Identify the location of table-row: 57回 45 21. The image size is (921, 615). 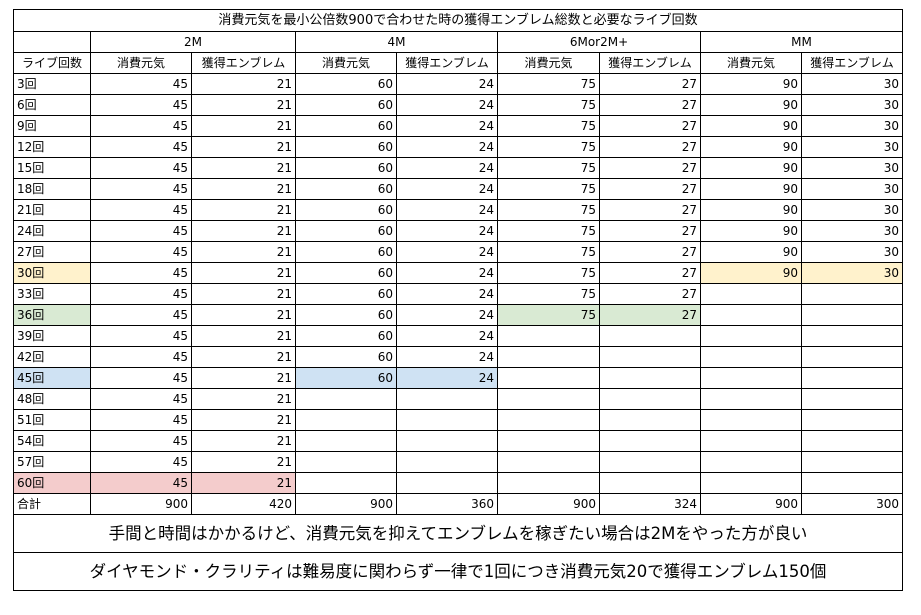
(458, 462).